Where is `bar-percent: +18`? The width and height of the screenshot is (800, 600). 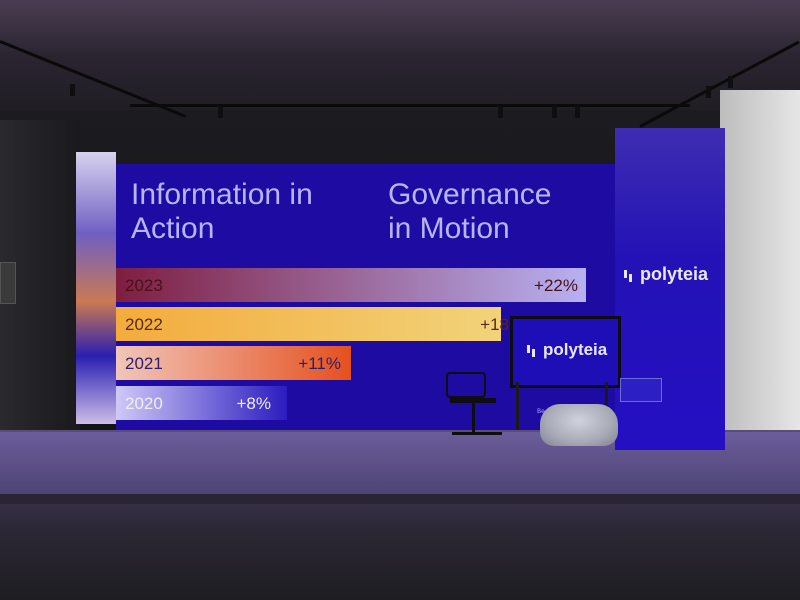 bar-percent: +18 is located at coordinates (494, 324).